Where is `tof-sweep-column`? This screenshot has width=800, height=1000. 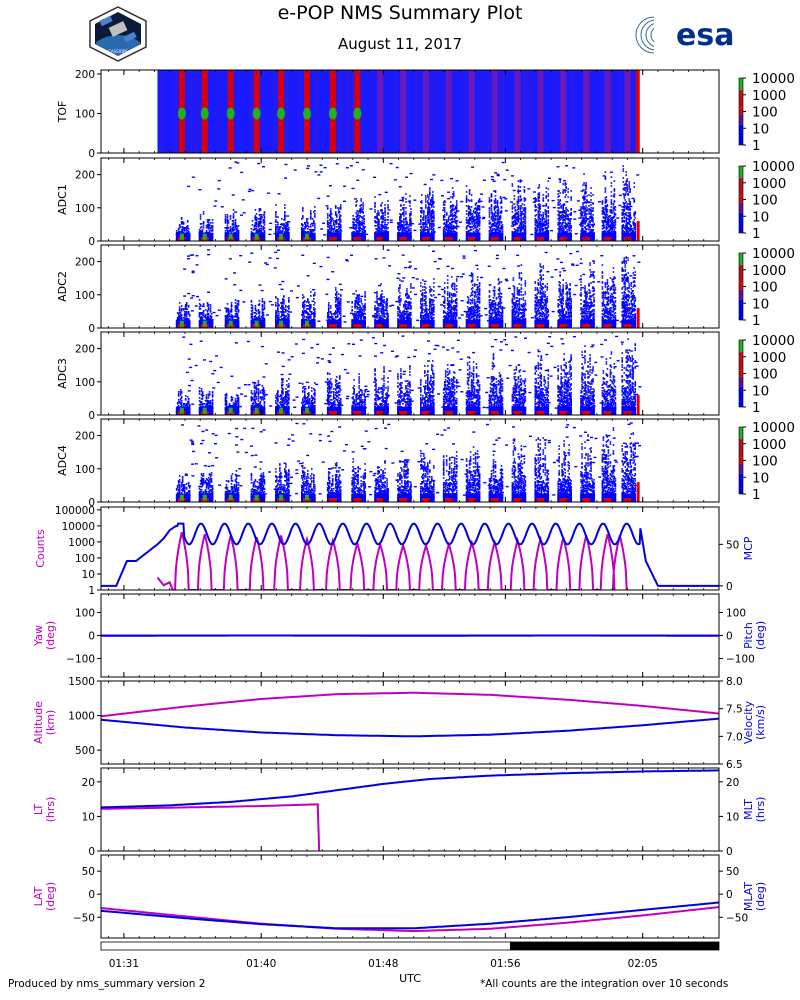 tof-sweep-column is located at coordinates (426, 111).